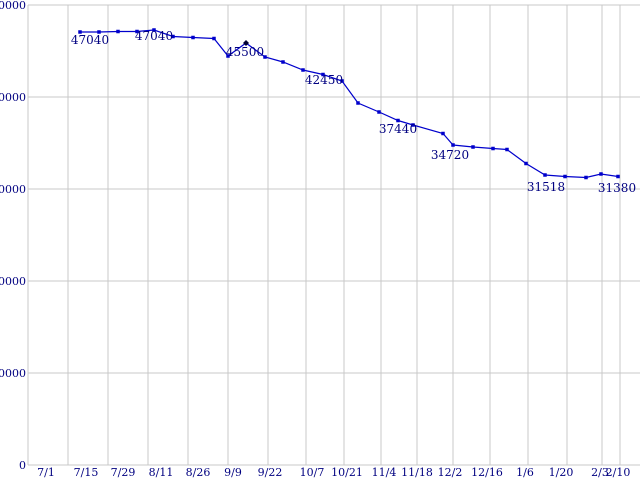 Image resolution: width=640 pixels, height=480 pixels. Describe the element at coordinates (384, 472) in the screenshot. I see `x-tick-label: 11/4` at that location.